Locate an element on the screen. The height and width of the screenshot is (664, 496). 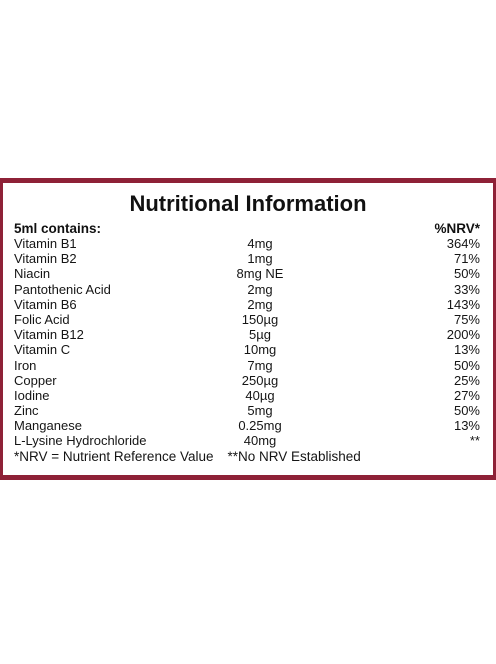
nutrient-nrv: ** is located at coordinates (474, 441).